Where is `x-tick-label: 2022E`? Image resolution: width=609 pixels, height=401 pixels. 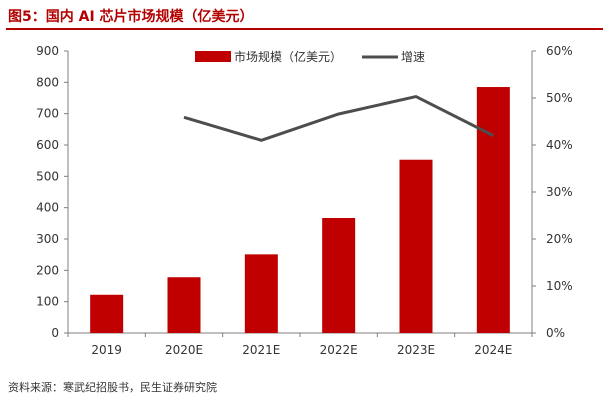
x-tick-label: 2022E is located at coordinates (339, 350).